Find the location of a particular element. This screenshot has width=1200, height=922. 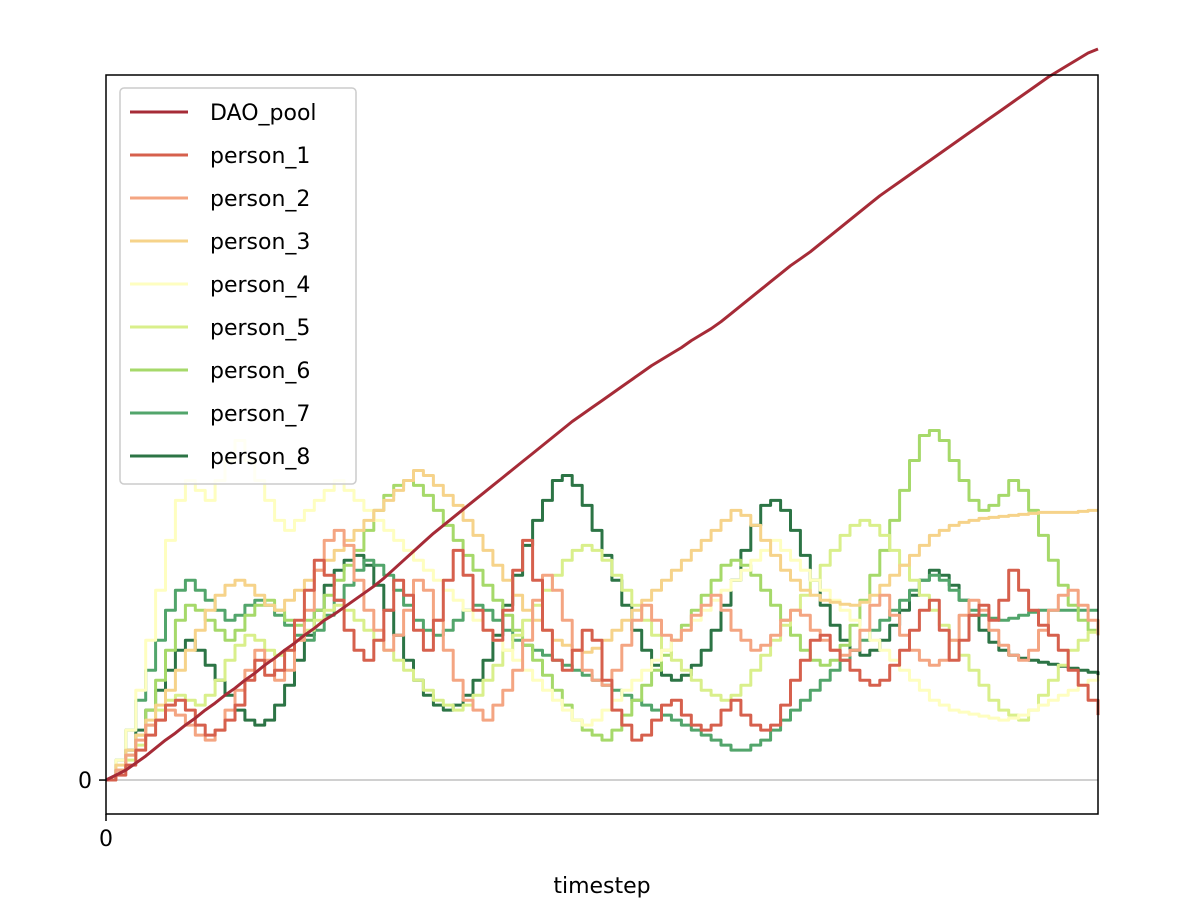

x-axis-ticks: 0 is located at coordinates (106, 833).